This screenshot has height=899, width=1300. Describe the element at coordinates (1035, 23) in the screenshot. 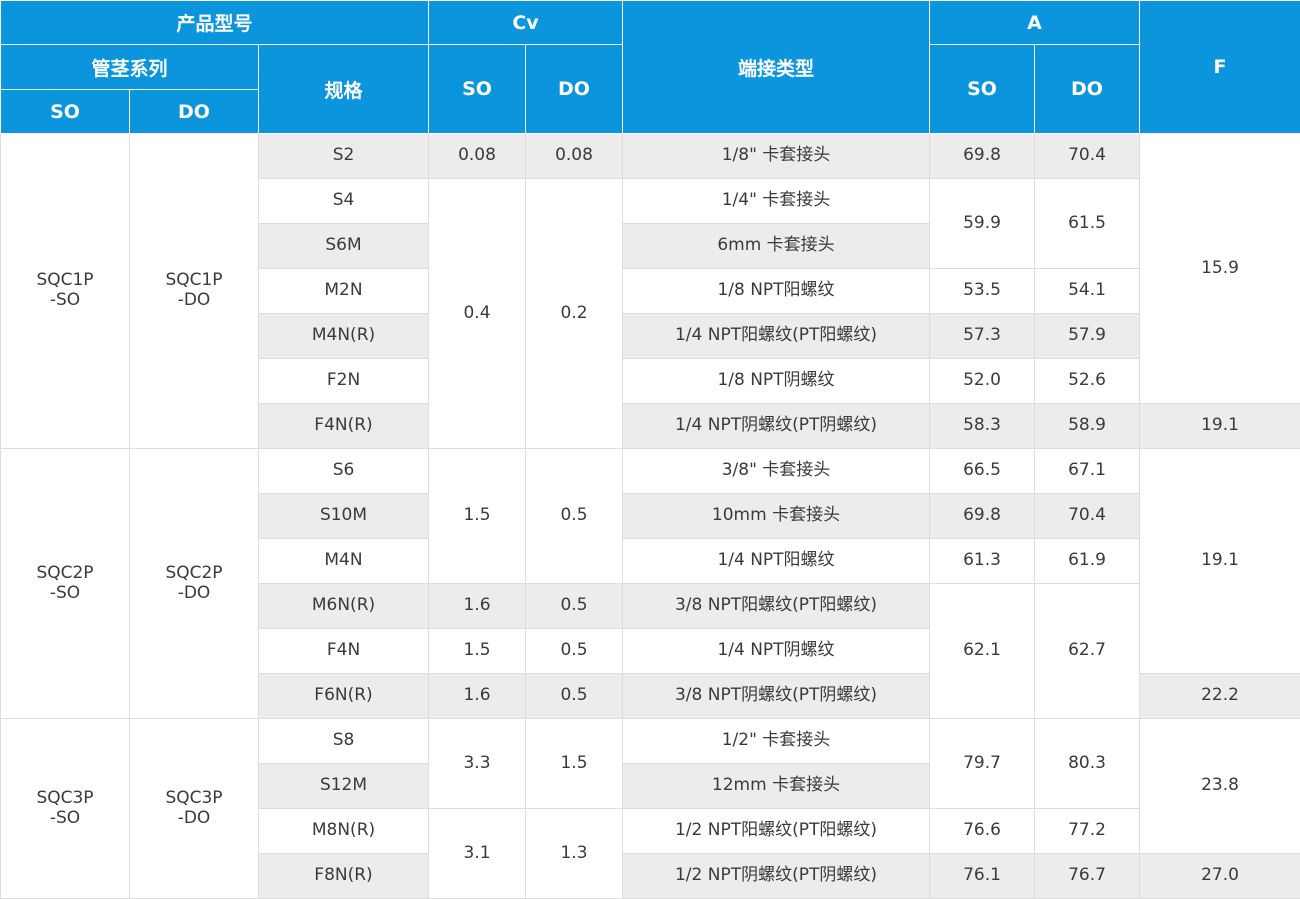

I see `header-a: A` at that location.